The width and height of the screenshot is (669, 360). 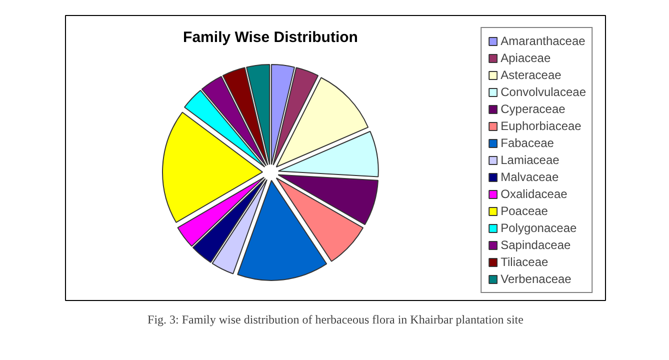 I want to click on legend-label: Polygonaceae, so click(x=538, y=228).